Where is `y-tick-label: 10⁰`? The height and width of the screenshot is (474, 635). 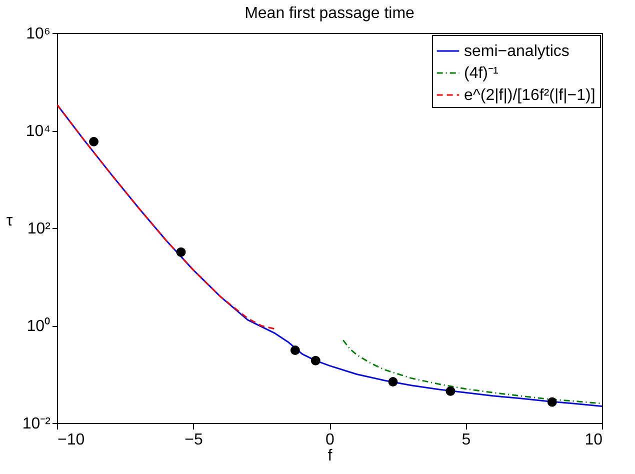 y-tick-label: 10⁰ is located at coordinates (38, 326).